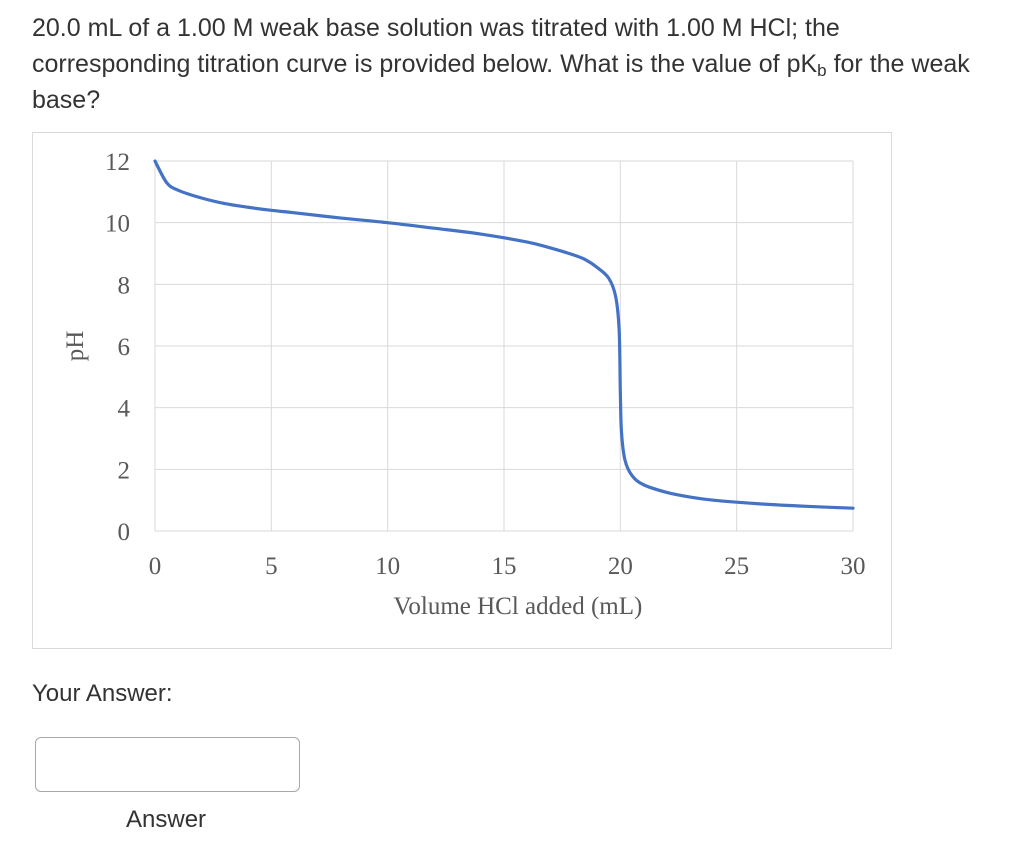 The width and height of the screenshot is (1024, 859). Describe the element at coordinates (124, 285) in the screenshot. I see `y-tick-label: 8` at that location.